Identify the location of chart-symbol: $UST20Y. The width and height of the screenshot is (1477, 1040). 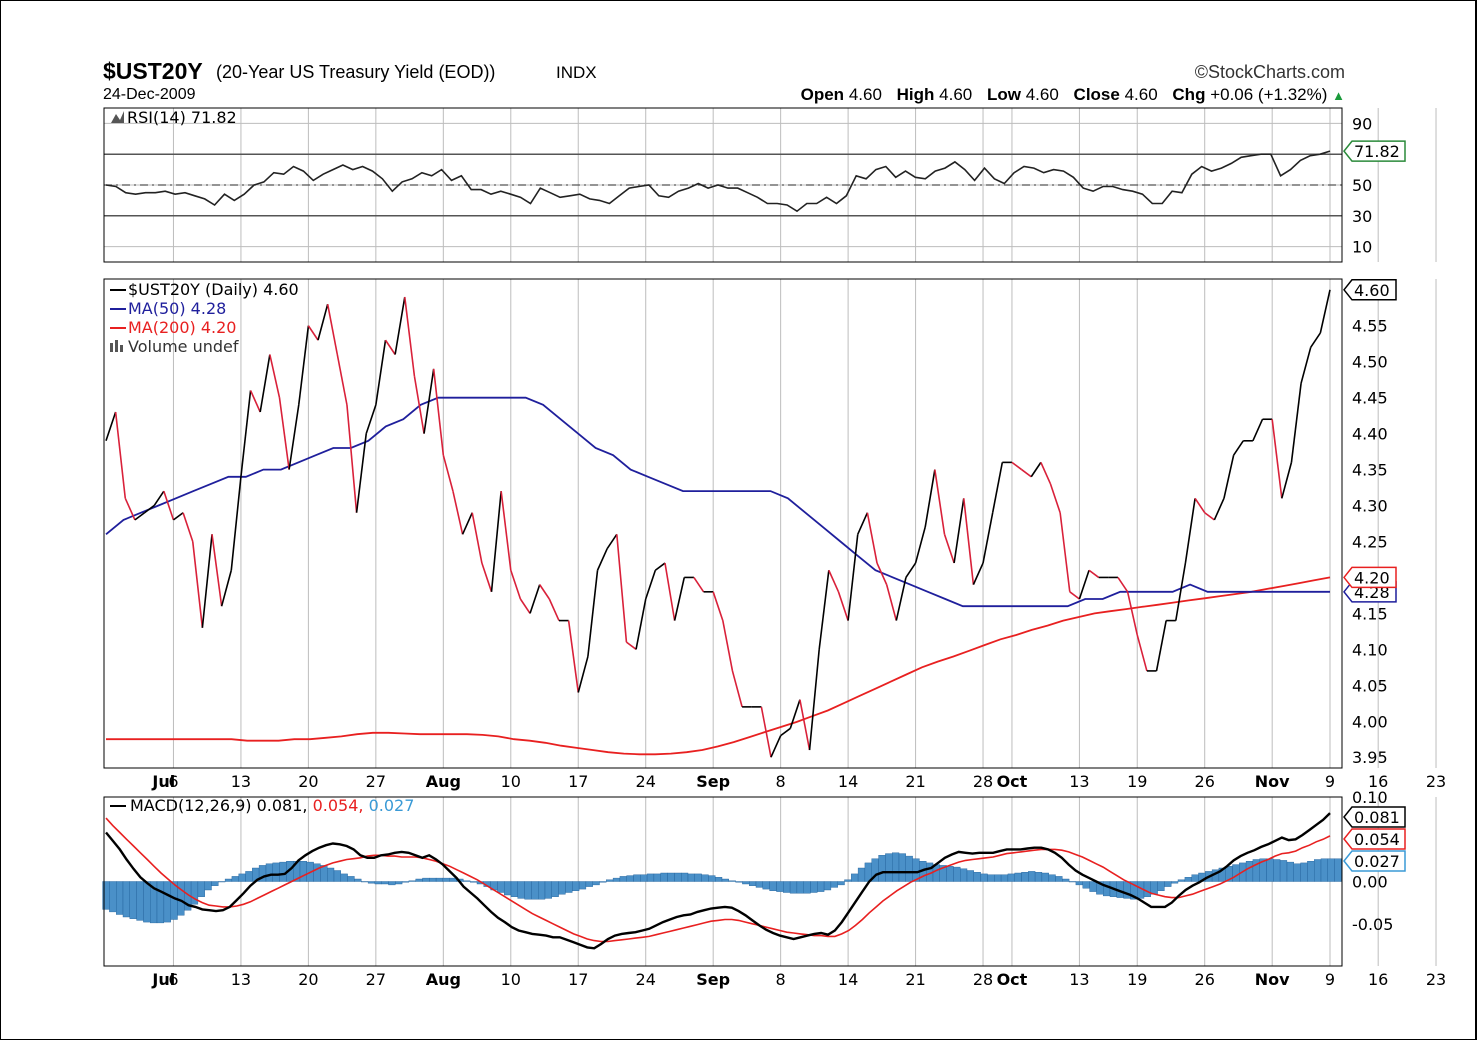
(153, 71).